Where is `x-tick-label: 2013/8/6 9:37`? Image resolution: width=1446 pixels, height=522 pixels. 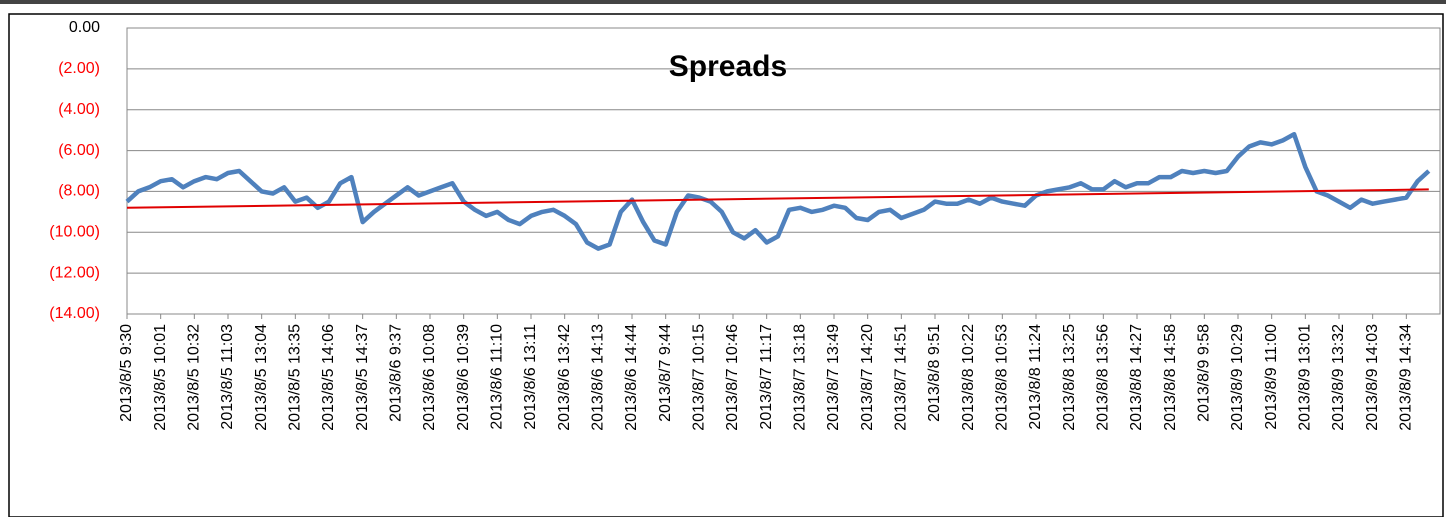
x-tick-label: 2013/8/6 9:37 is located at coordinates (396, 373).